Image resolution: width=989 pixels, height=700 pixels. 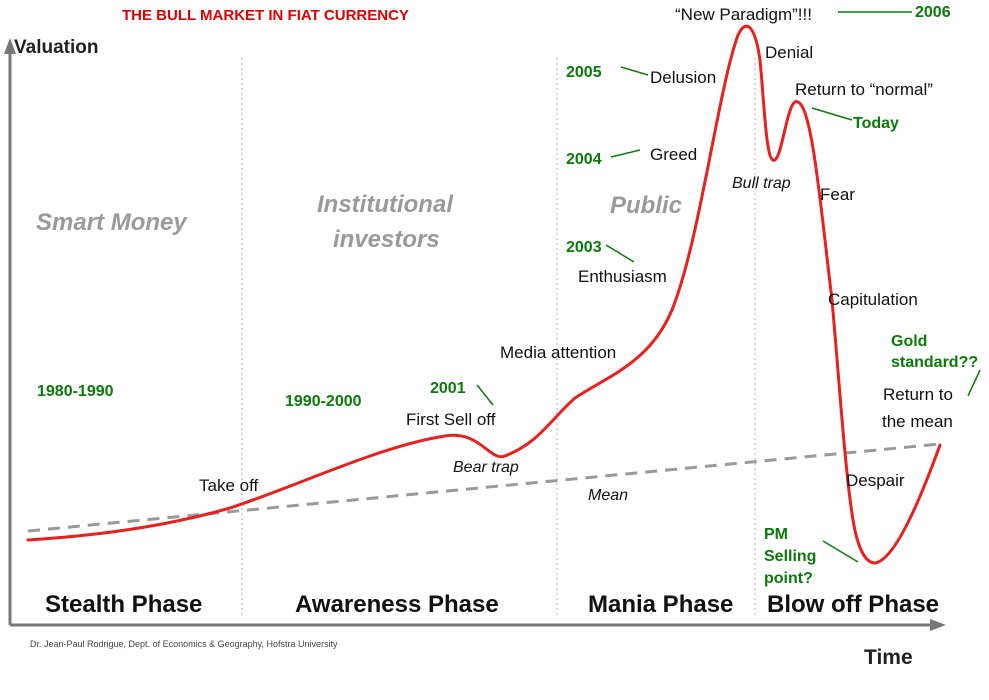 What do you see at coordinates (837, 194) in the screenshot?
I see `label-fear: Fear` at bounding box center [837, 194].